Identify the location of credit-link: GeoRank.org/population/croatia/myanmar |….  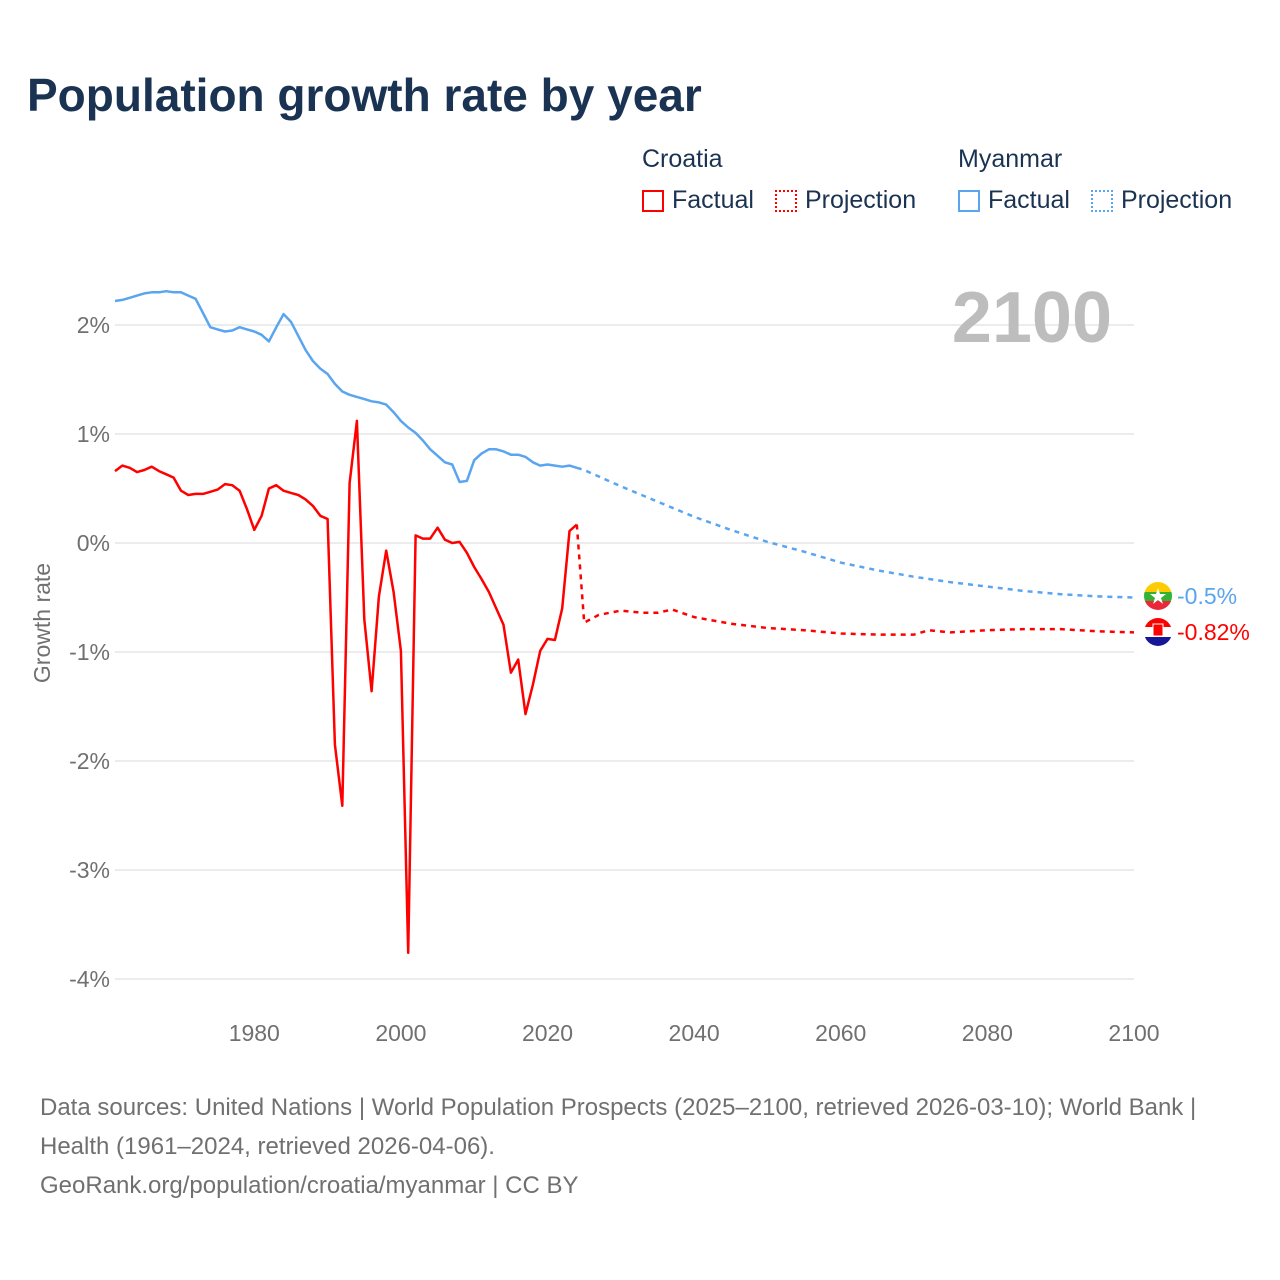
(309, 1185).